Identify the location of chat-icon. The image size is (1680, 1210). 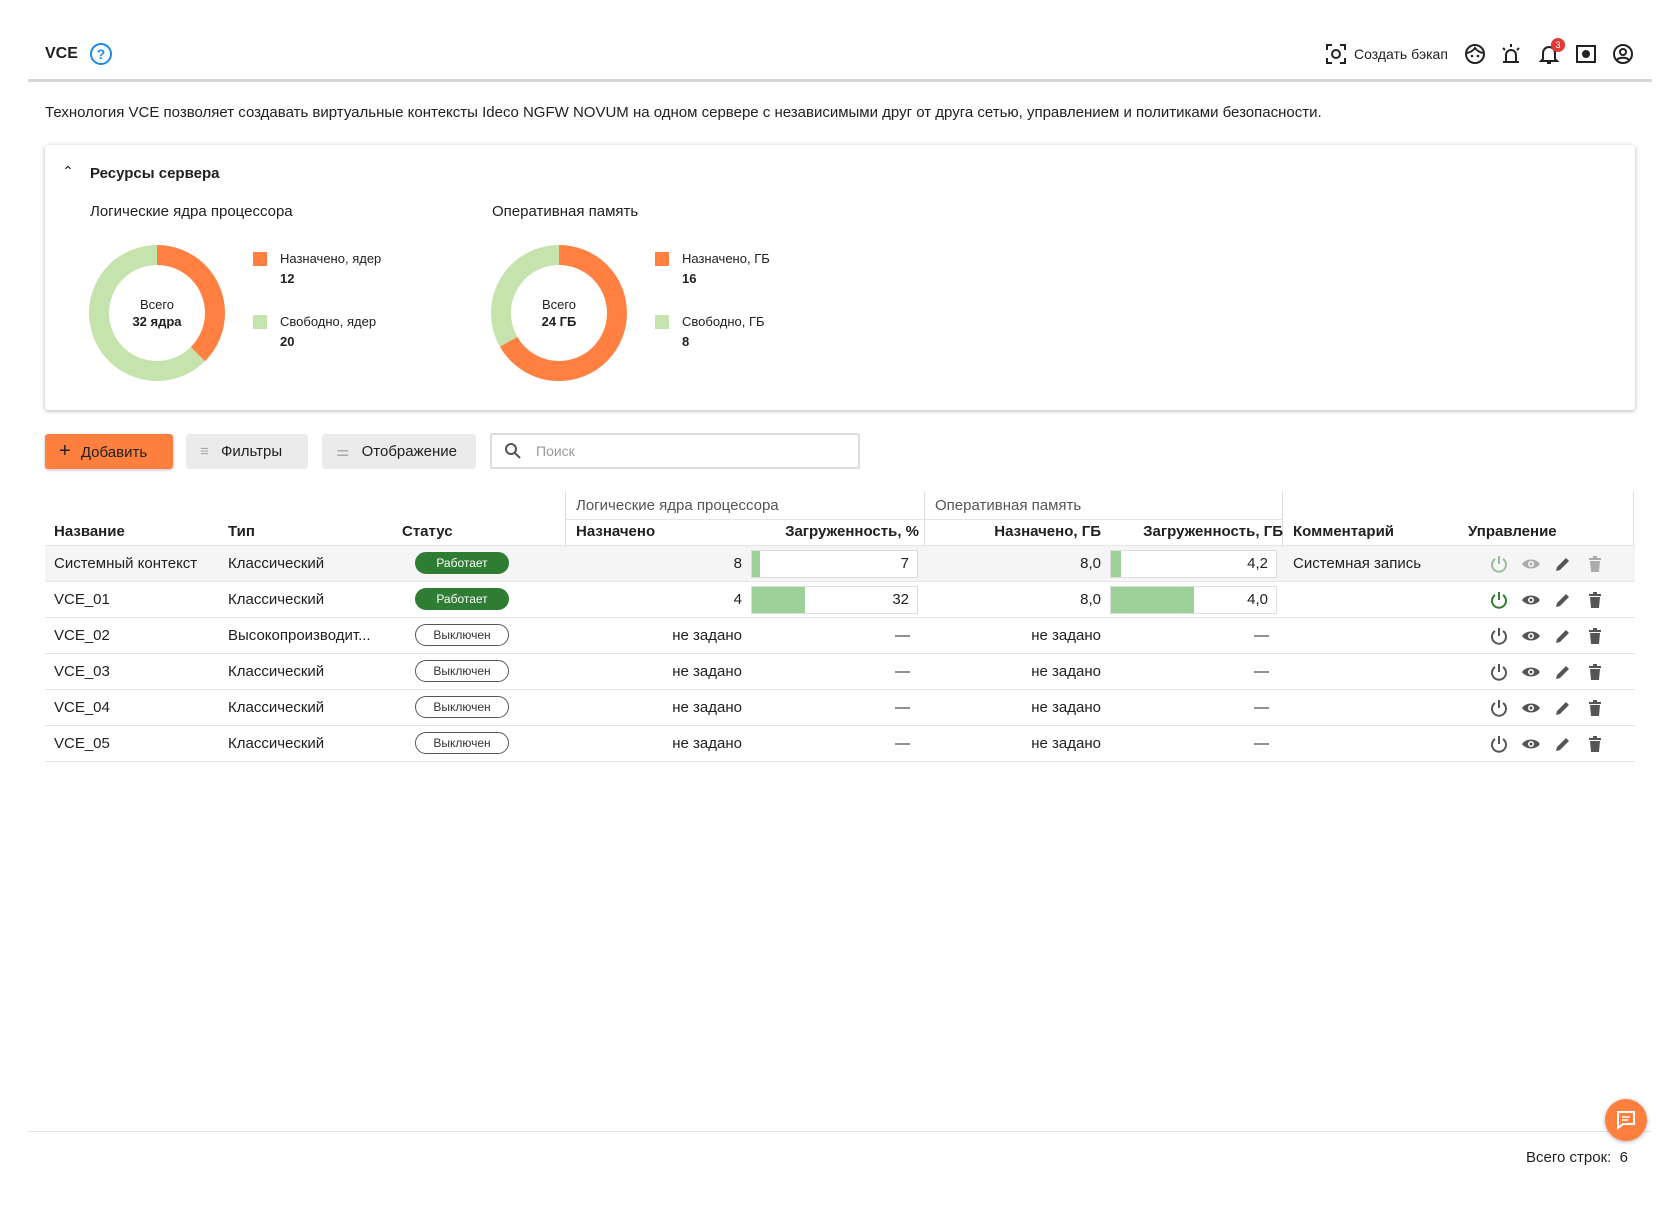
(1626, 1120).